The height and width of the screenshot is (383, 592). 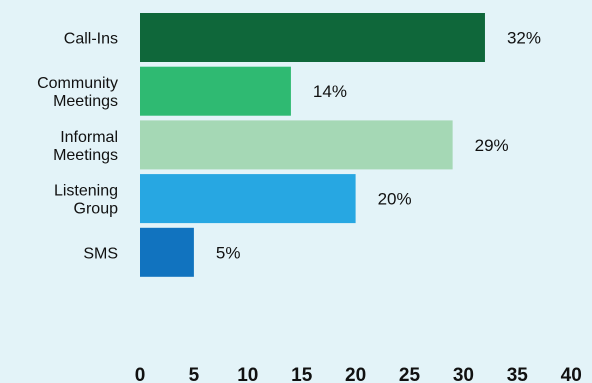 What do you see at coordinates (571, 374) in the screenshot?
I see `x-tick-label: 40` at bounding box center [571, 374].